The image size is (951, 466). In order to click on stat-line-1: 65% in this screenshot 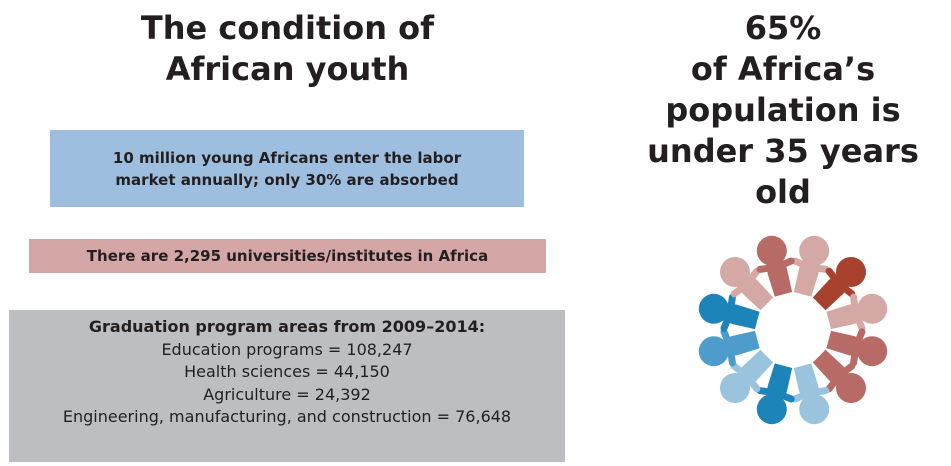, I will do `click(783, 28)`.